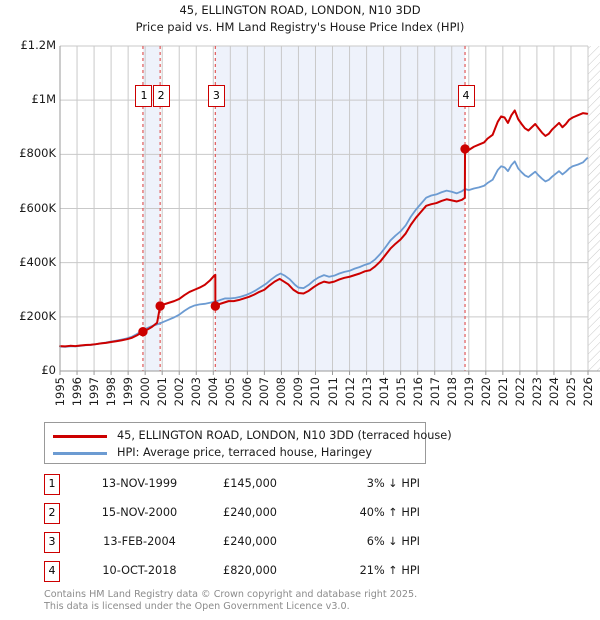 Image resolution: width=600 pixels, height=620 pixels. Describe the element at coordinates (38, 45) in the screenshot. I see `y-axis-tick-6: £1.2M` at that location.